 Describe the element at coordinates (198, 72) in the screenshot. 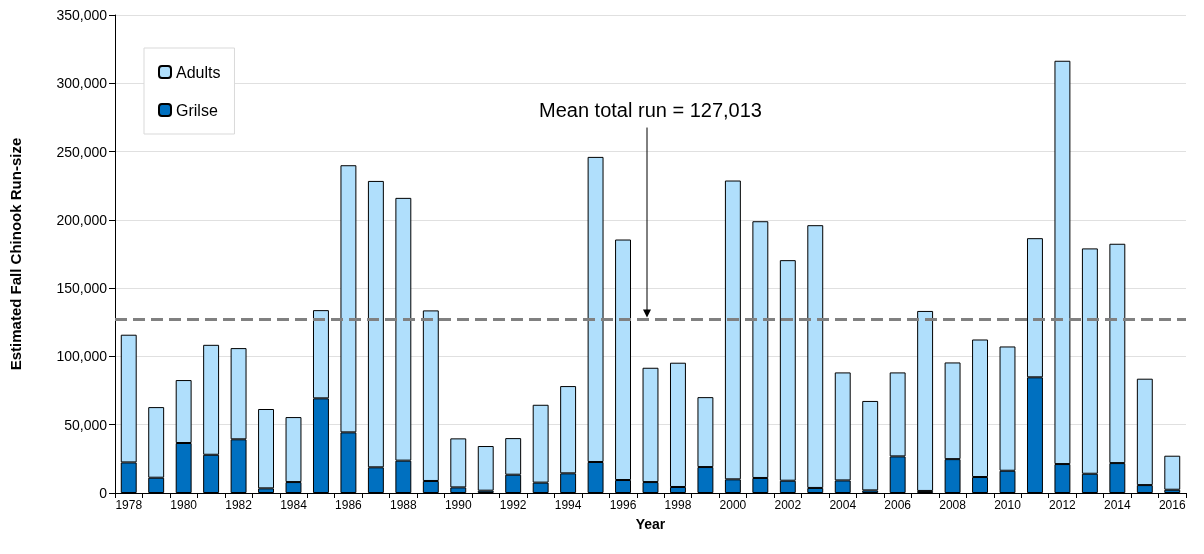

I see `legend-label: Adults` at that location.